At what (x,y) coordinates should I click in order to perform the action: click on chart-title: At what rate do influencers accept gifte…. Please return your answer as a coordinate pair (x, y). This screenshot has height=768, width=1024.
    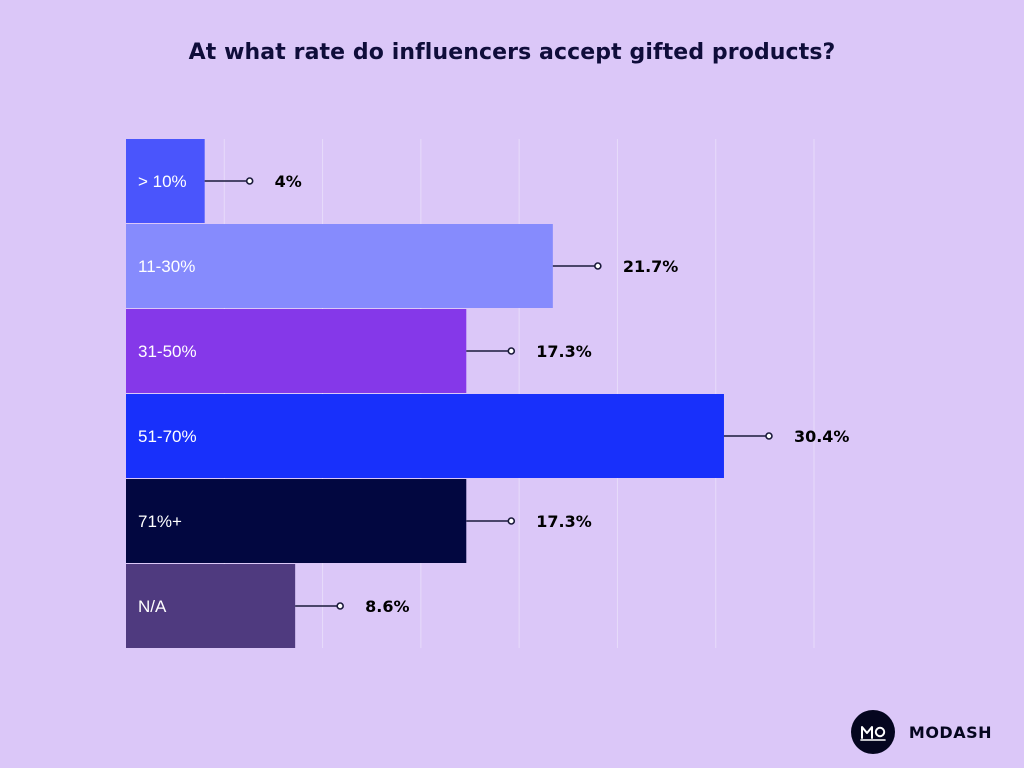
    Looking at the image, I should click on (512, 52).